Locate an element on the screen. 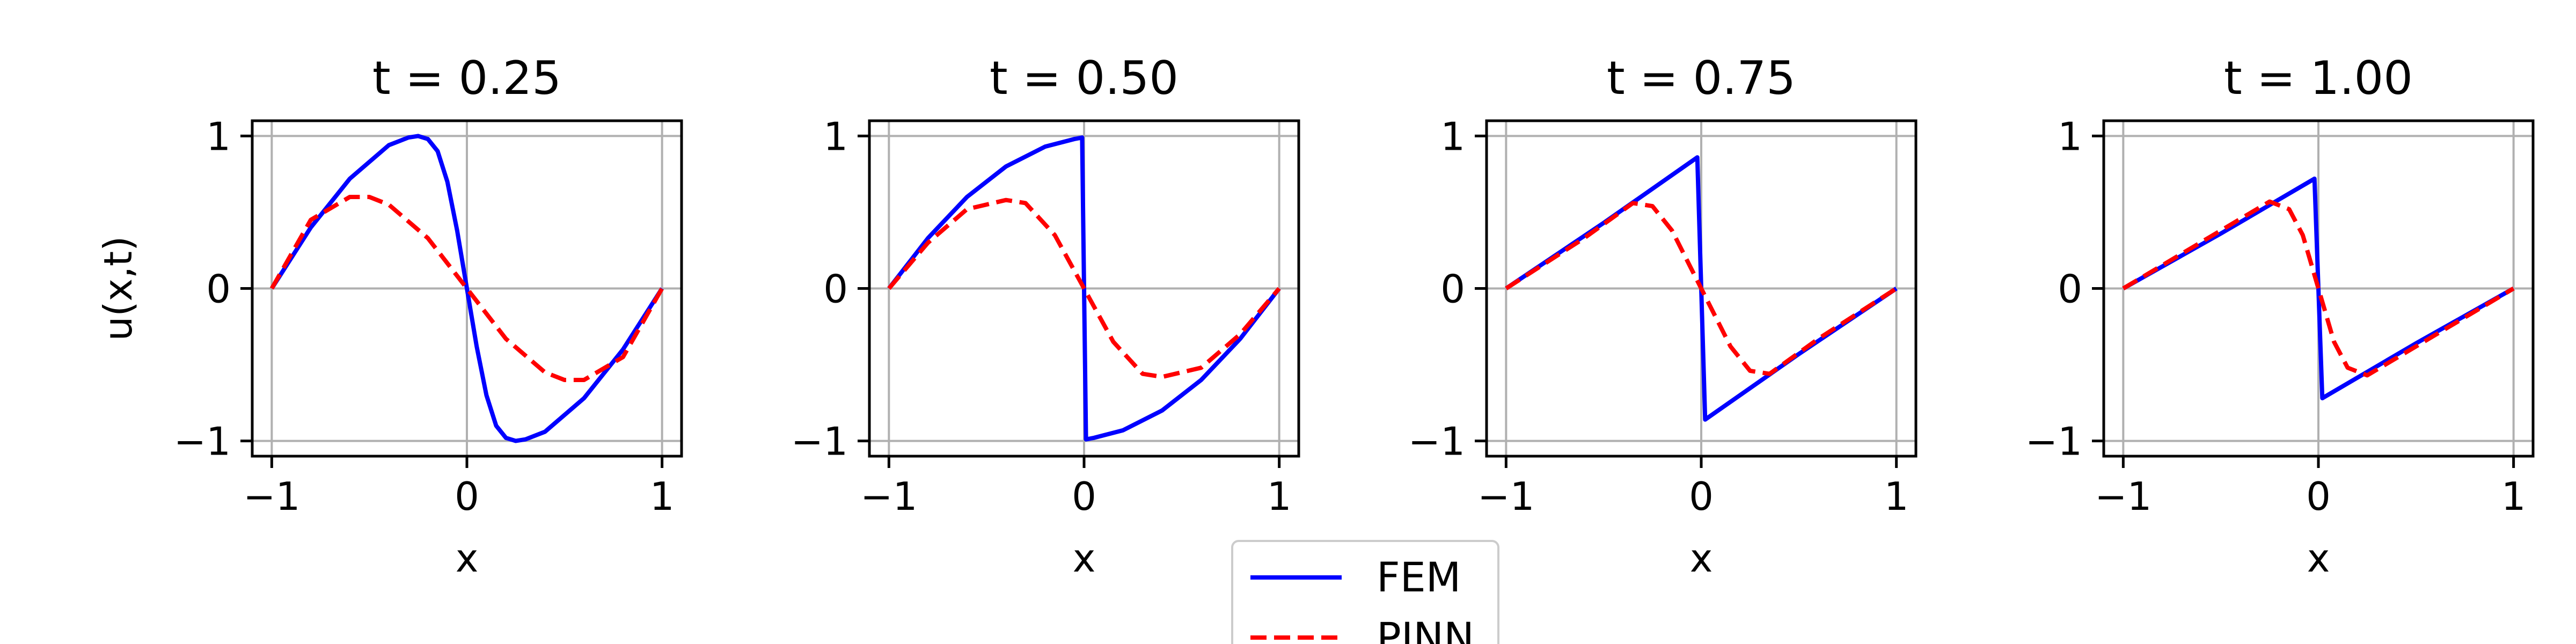  legend: FEM PINN is located at coordinates (1365, 592).